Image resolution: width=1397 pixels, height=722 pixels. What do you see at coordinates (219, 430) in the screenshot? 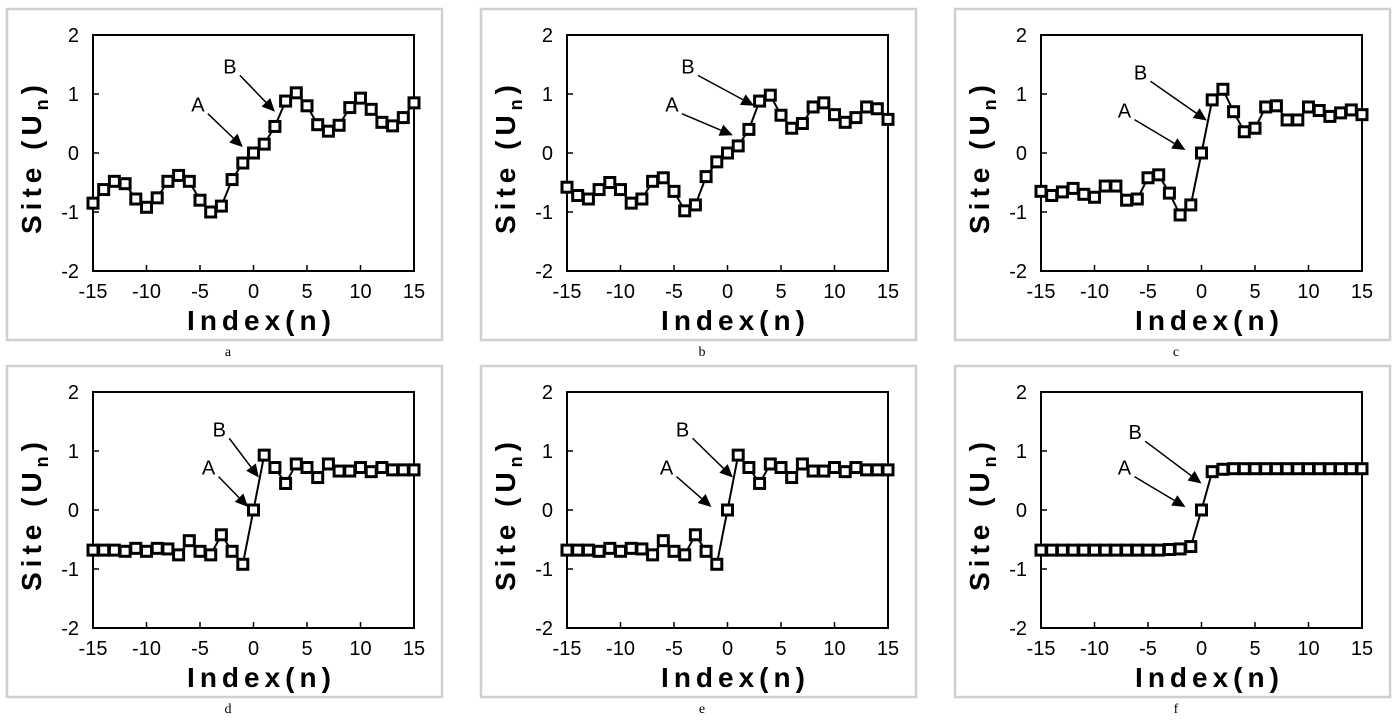
I see `annotation-label-b: B` at bounding box center [219, 430].